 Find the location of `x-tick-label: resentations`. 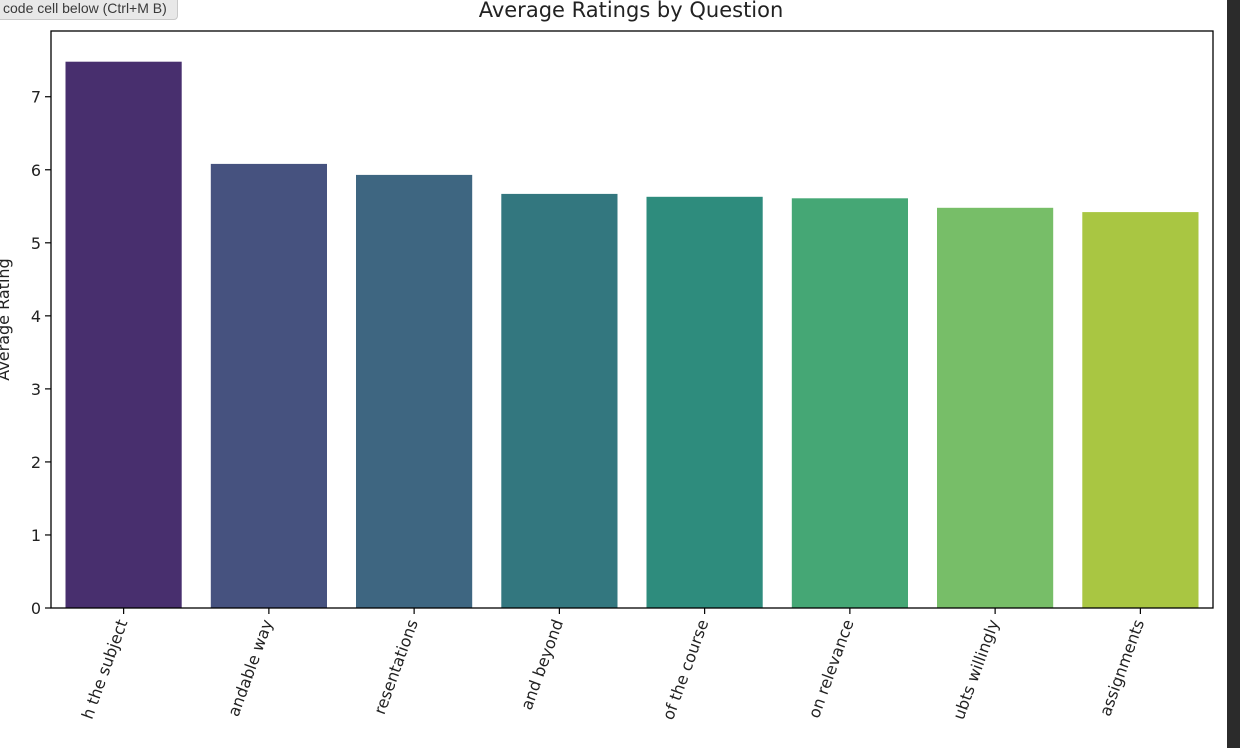

x-tick-label: resentations is located at coordinates (396, 667).